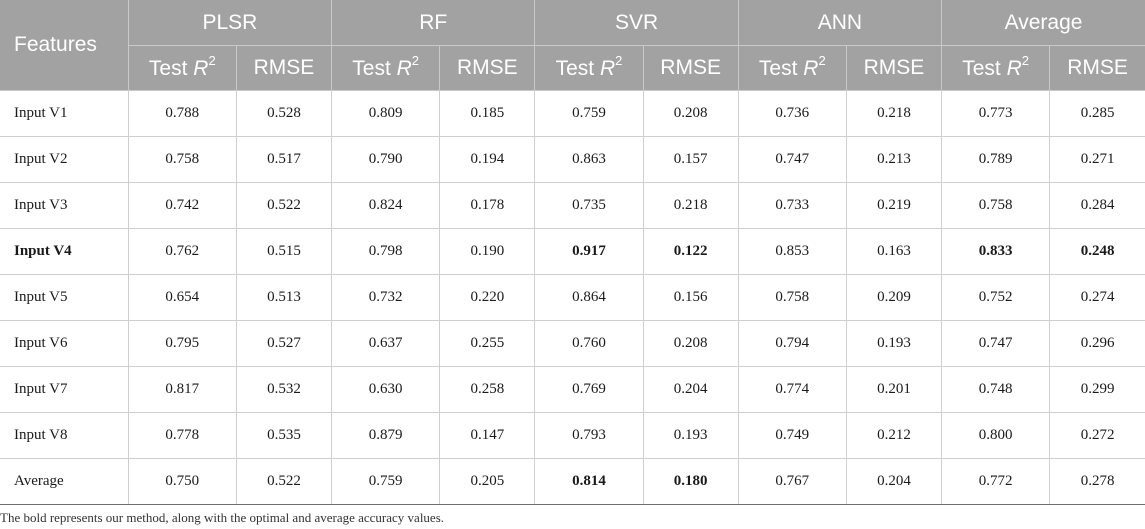 This screenshot has height=529, width=1145. What do you see at coordinates (182, 343) in the screenshot?
I see `table-cell: 0.795` at bounding box center [182, 343].